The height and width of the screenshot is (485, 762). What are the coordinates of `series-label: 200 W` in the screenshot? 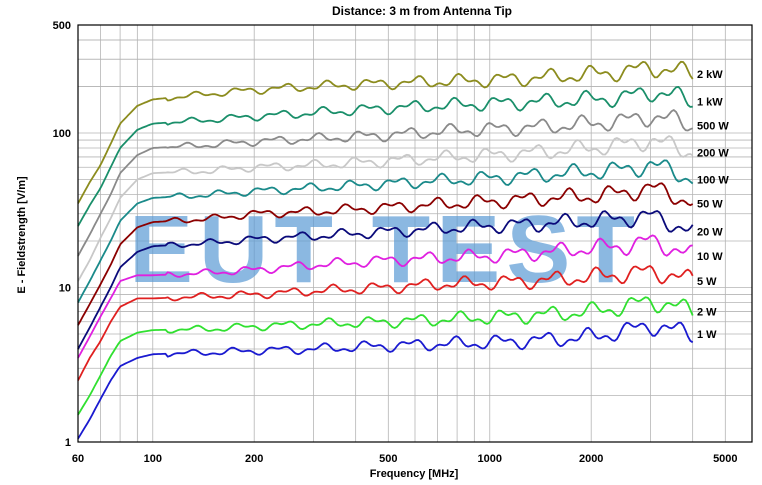 It's located at (713, 153).